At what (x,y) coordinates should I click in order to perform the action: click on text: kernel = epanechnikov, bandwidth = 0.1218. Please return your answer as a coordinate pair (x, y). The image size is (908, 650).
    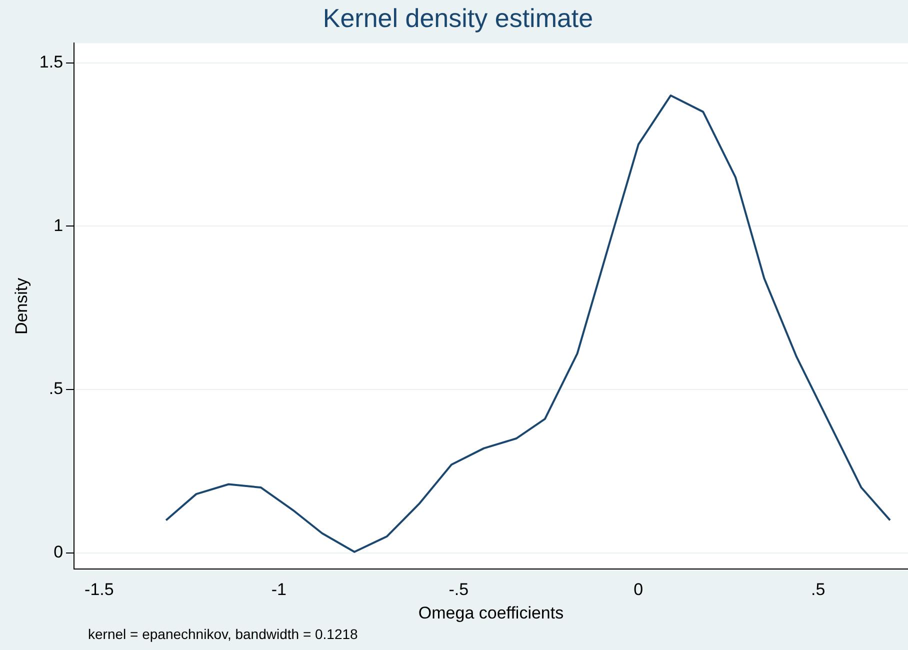
    Looking at the image, I should click on (223, 634).